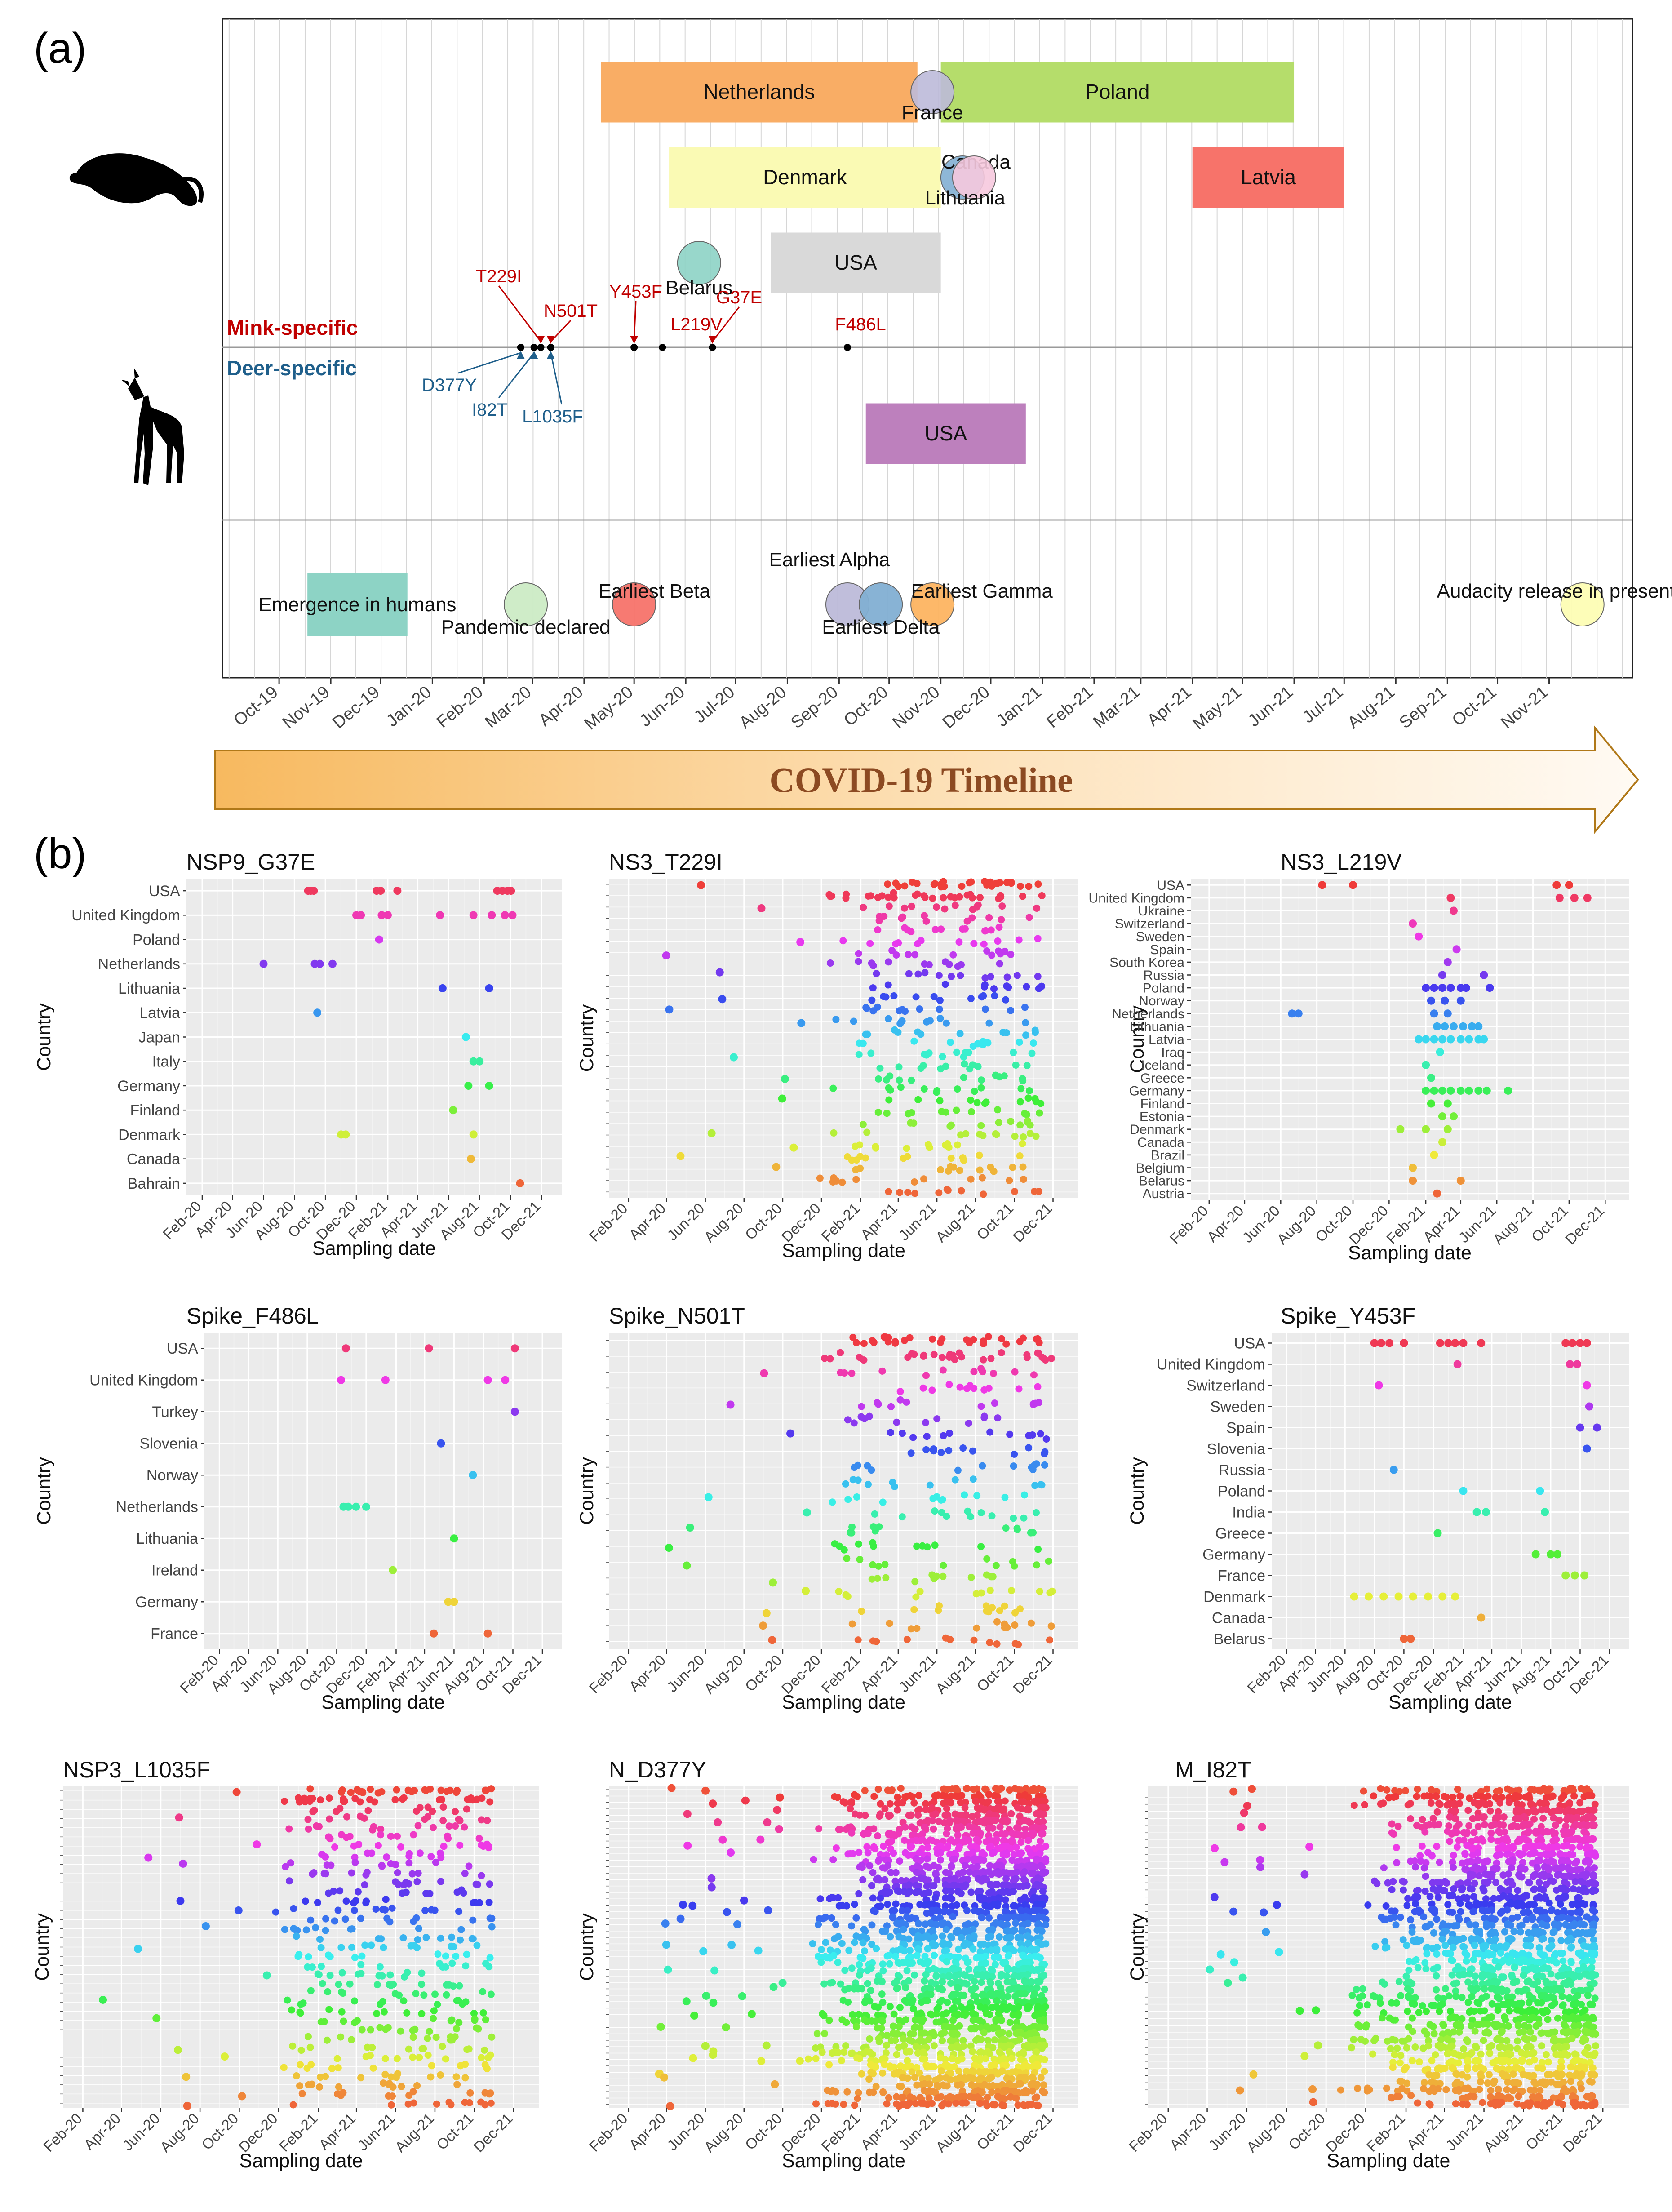  What do you see at coordinates (175, 1412) in the screenshot?
I see `y-tick-label: Turkey` at bounding box center [175, 1412].